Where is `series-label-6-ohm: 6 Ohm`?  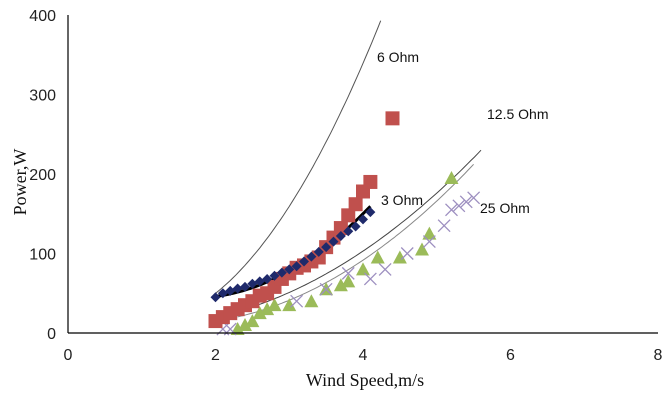 series-label-6-ohm: 6 Ohm is located at coordinates (398, 57).